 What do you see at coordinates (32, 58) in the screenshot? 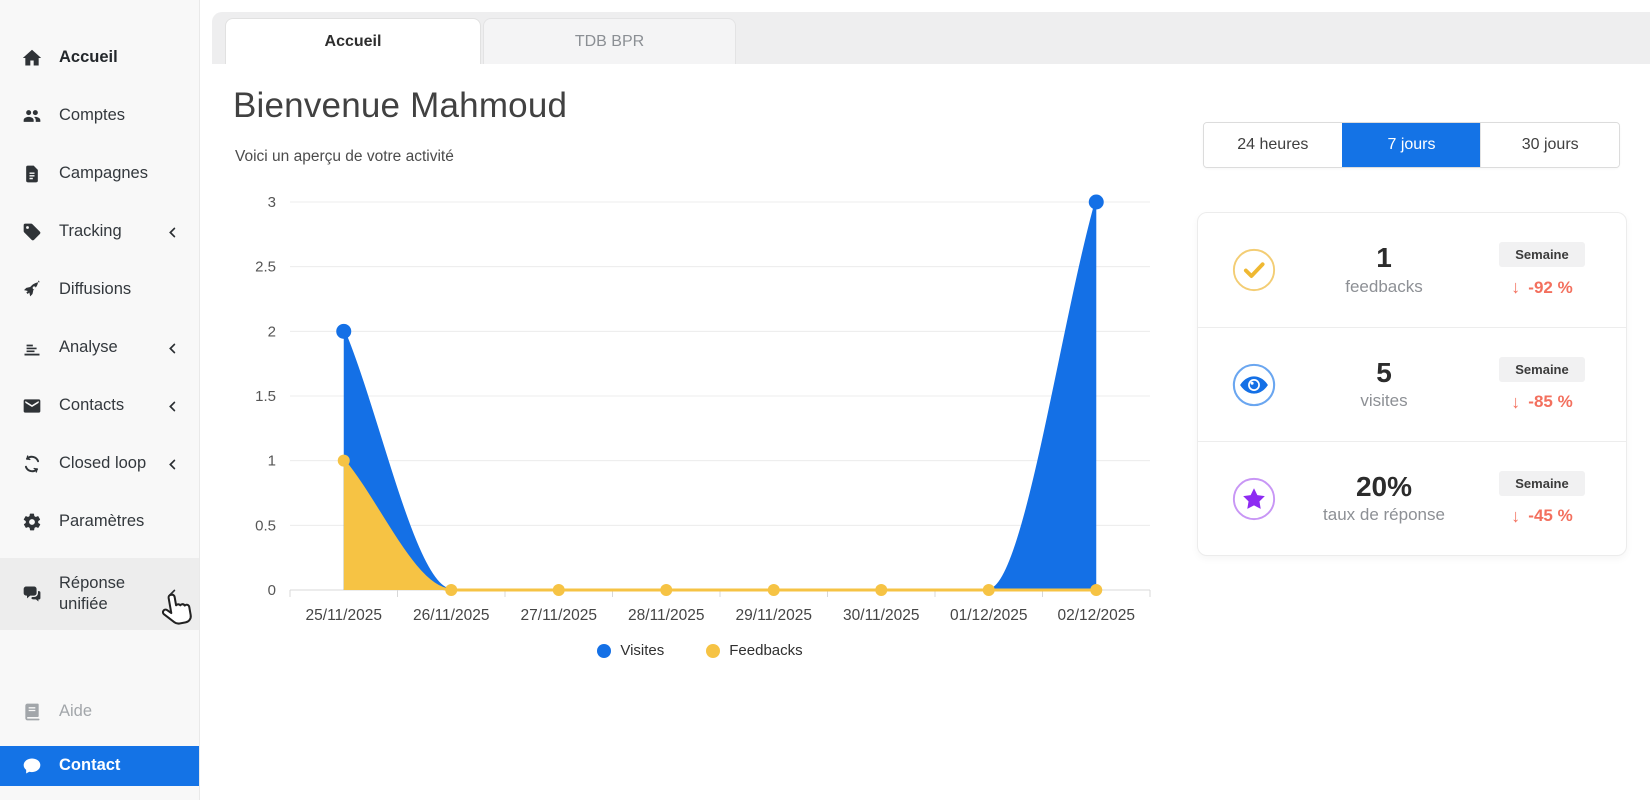
I see `home-icon` at bounding box center [32, 58].